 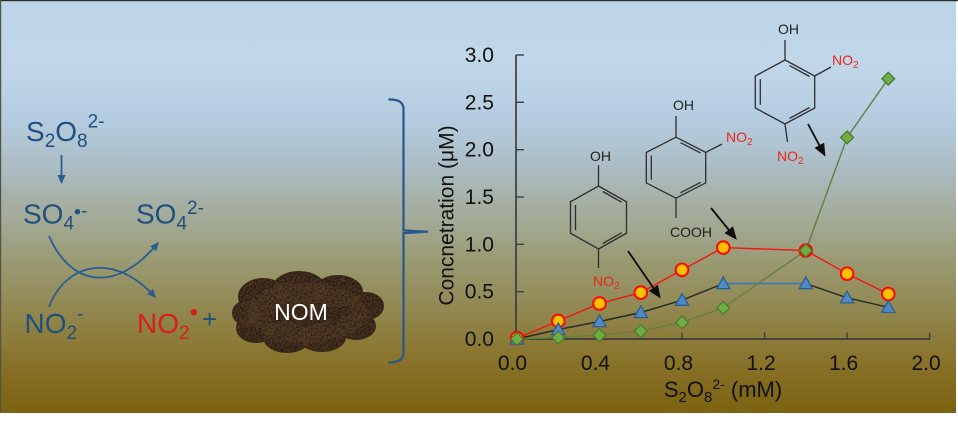 What do you see at coordinates (596, 363) in the screenshot?
I see `svg-text: 0.4` at bounding box center [596, 363].